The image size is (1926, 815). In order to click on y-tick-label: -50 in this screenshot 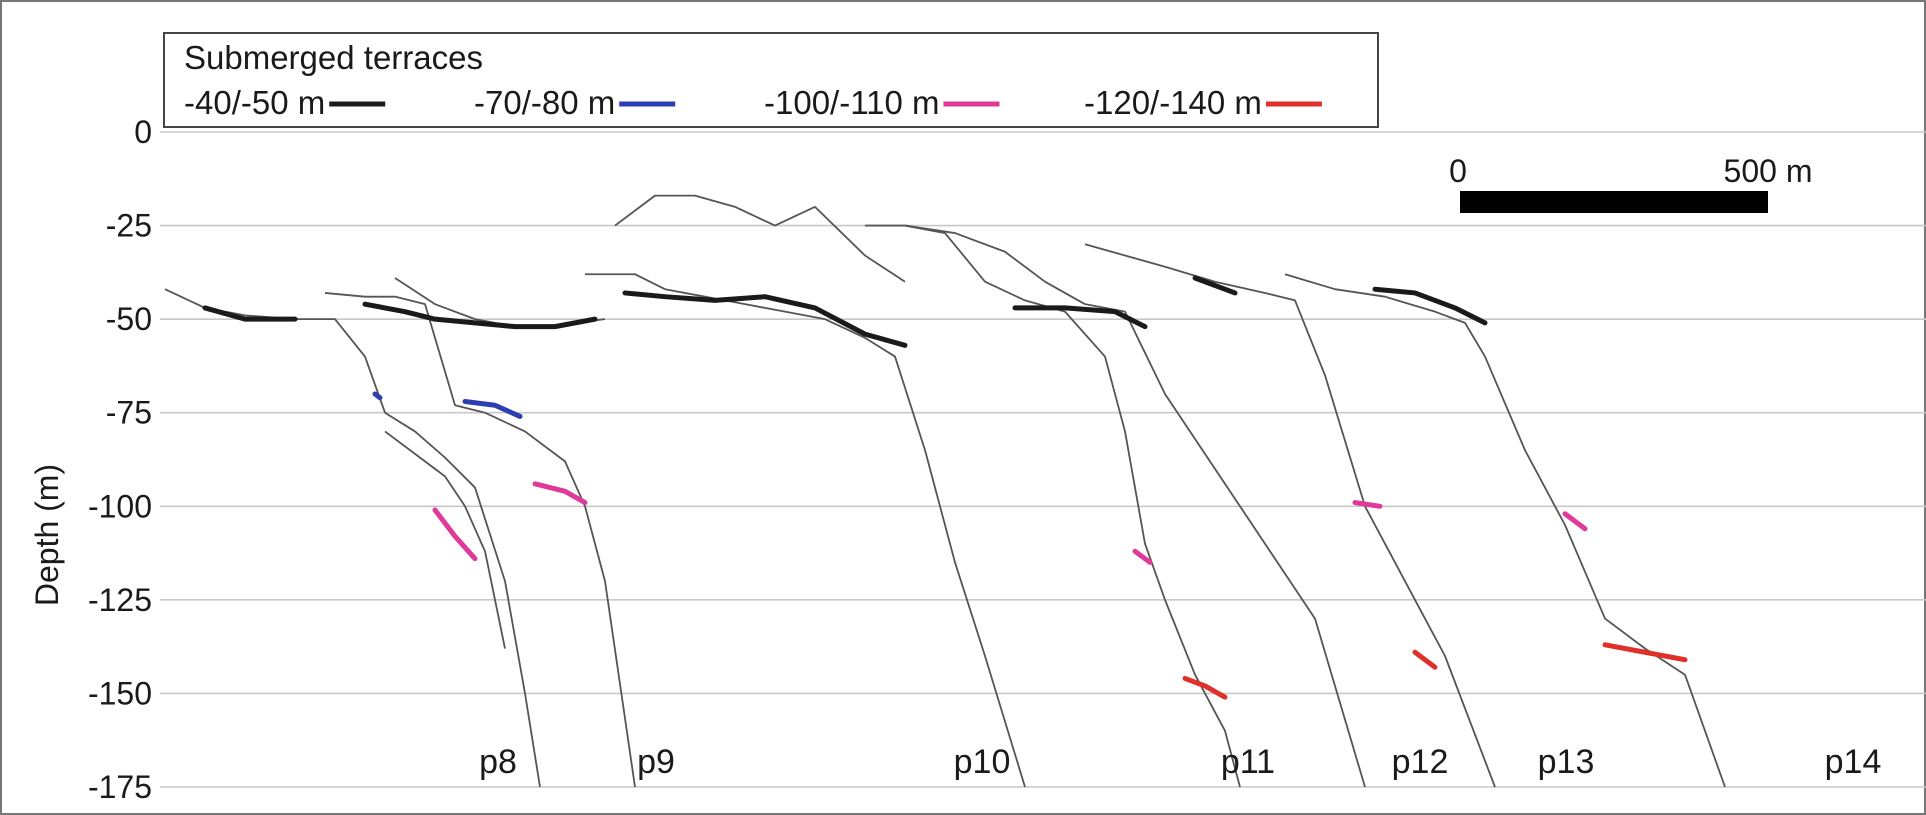, I will do `click(129, 319)`.